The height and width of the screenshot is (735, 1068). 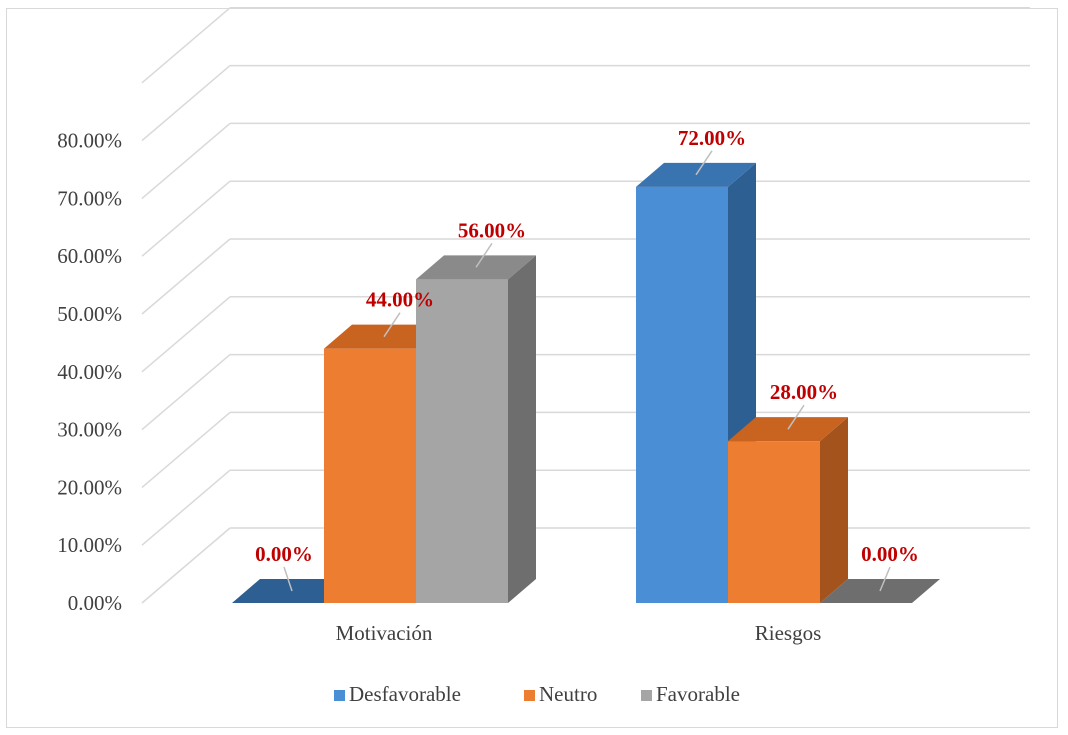 I want to click on y-tick-label: 70.00%, so click(x=89, y=198).